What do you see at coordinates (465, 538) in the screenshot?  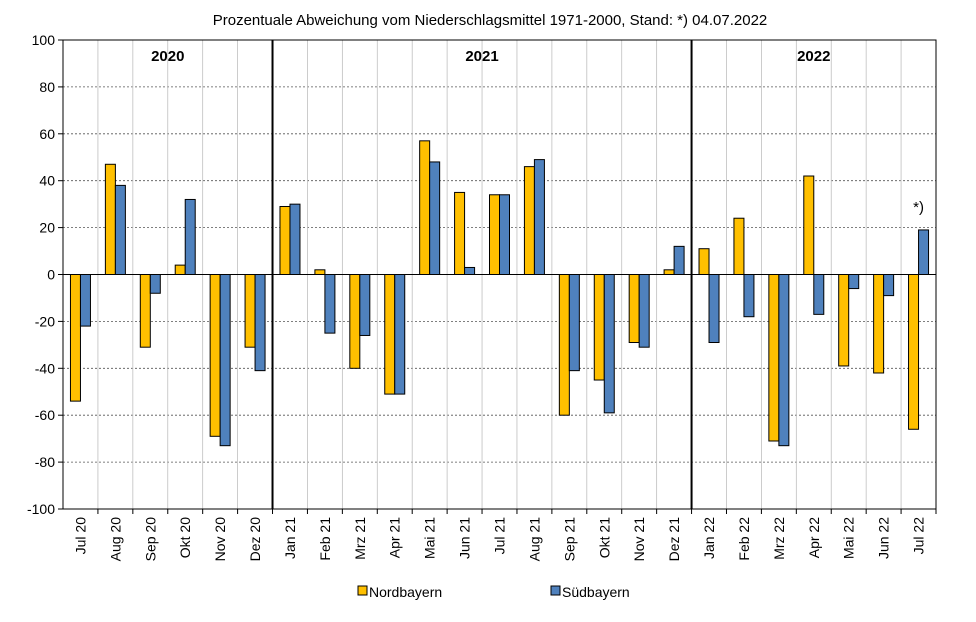 I see `x-tick-label: Jun 21` at bounding box center [465, 538].